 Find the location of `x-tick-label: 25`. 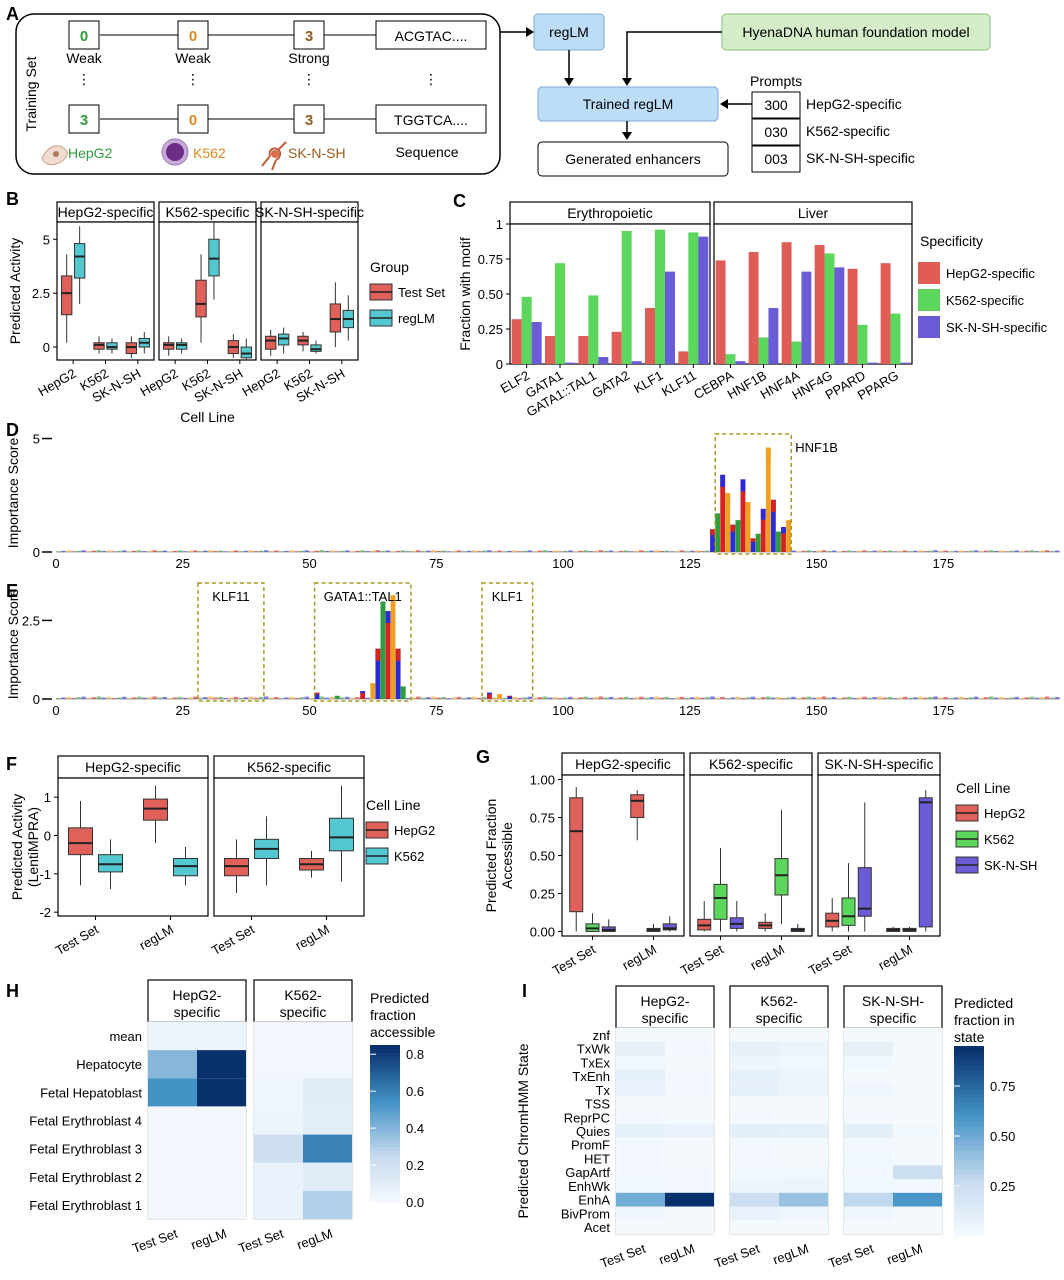

x-tick-label: 25 is located at coordinates (183, 710).